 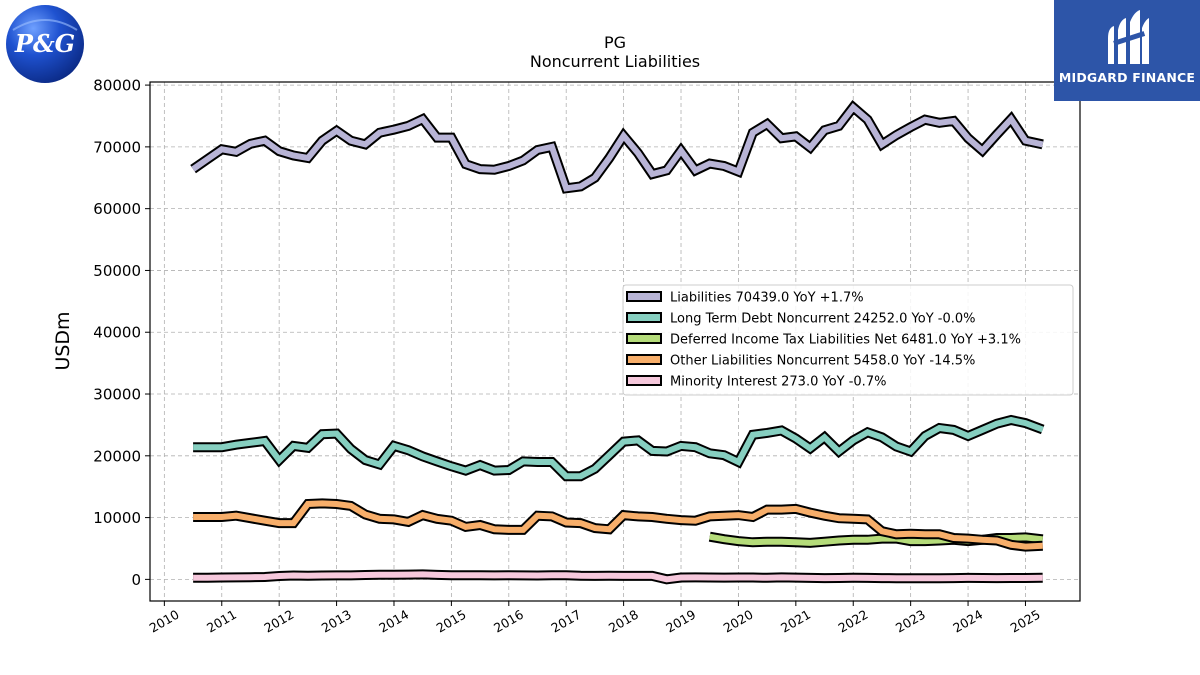 I want to click on x-tick-label: 2018, so click(x=623, y=621).